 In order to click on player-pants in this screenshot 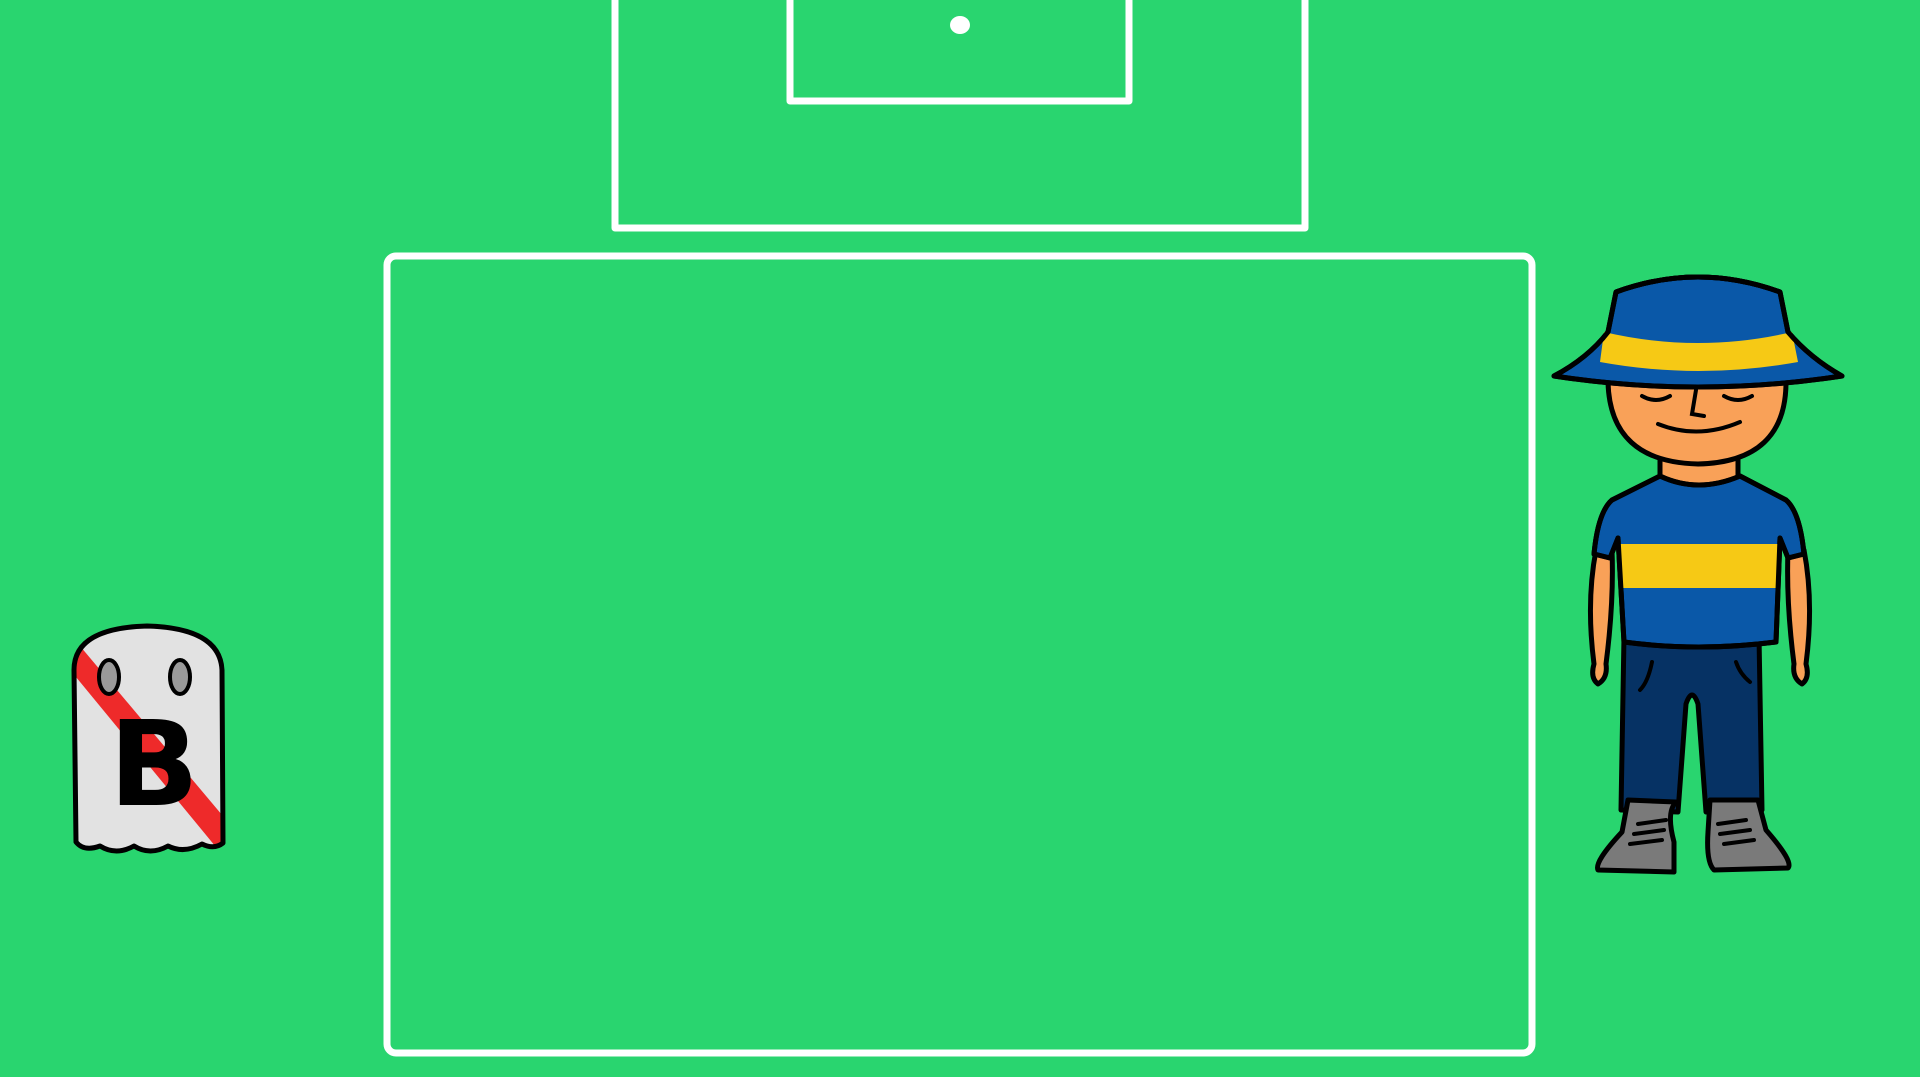, I will do `click(1691, 724)`.